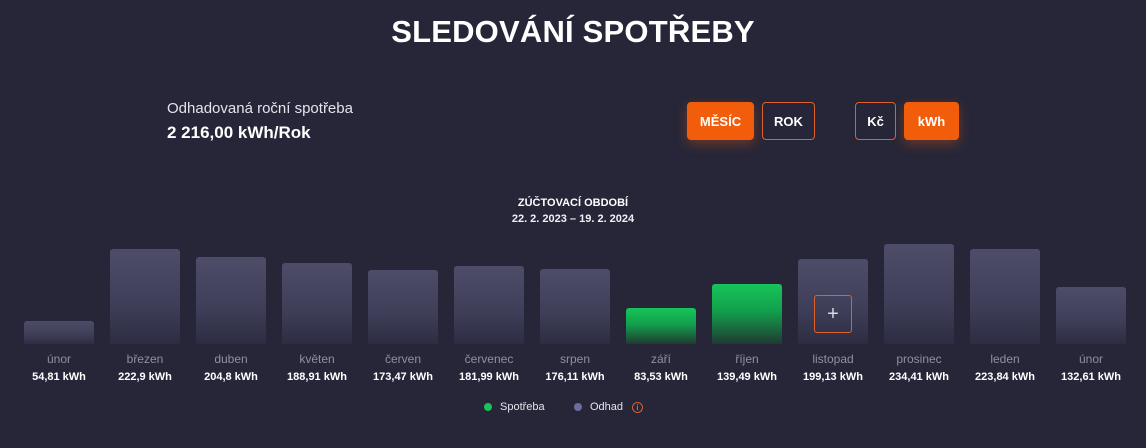 This screenshot has width=1146, height=448. I want to click on month-value-label: 188,91 kWh, so click(317, 377).